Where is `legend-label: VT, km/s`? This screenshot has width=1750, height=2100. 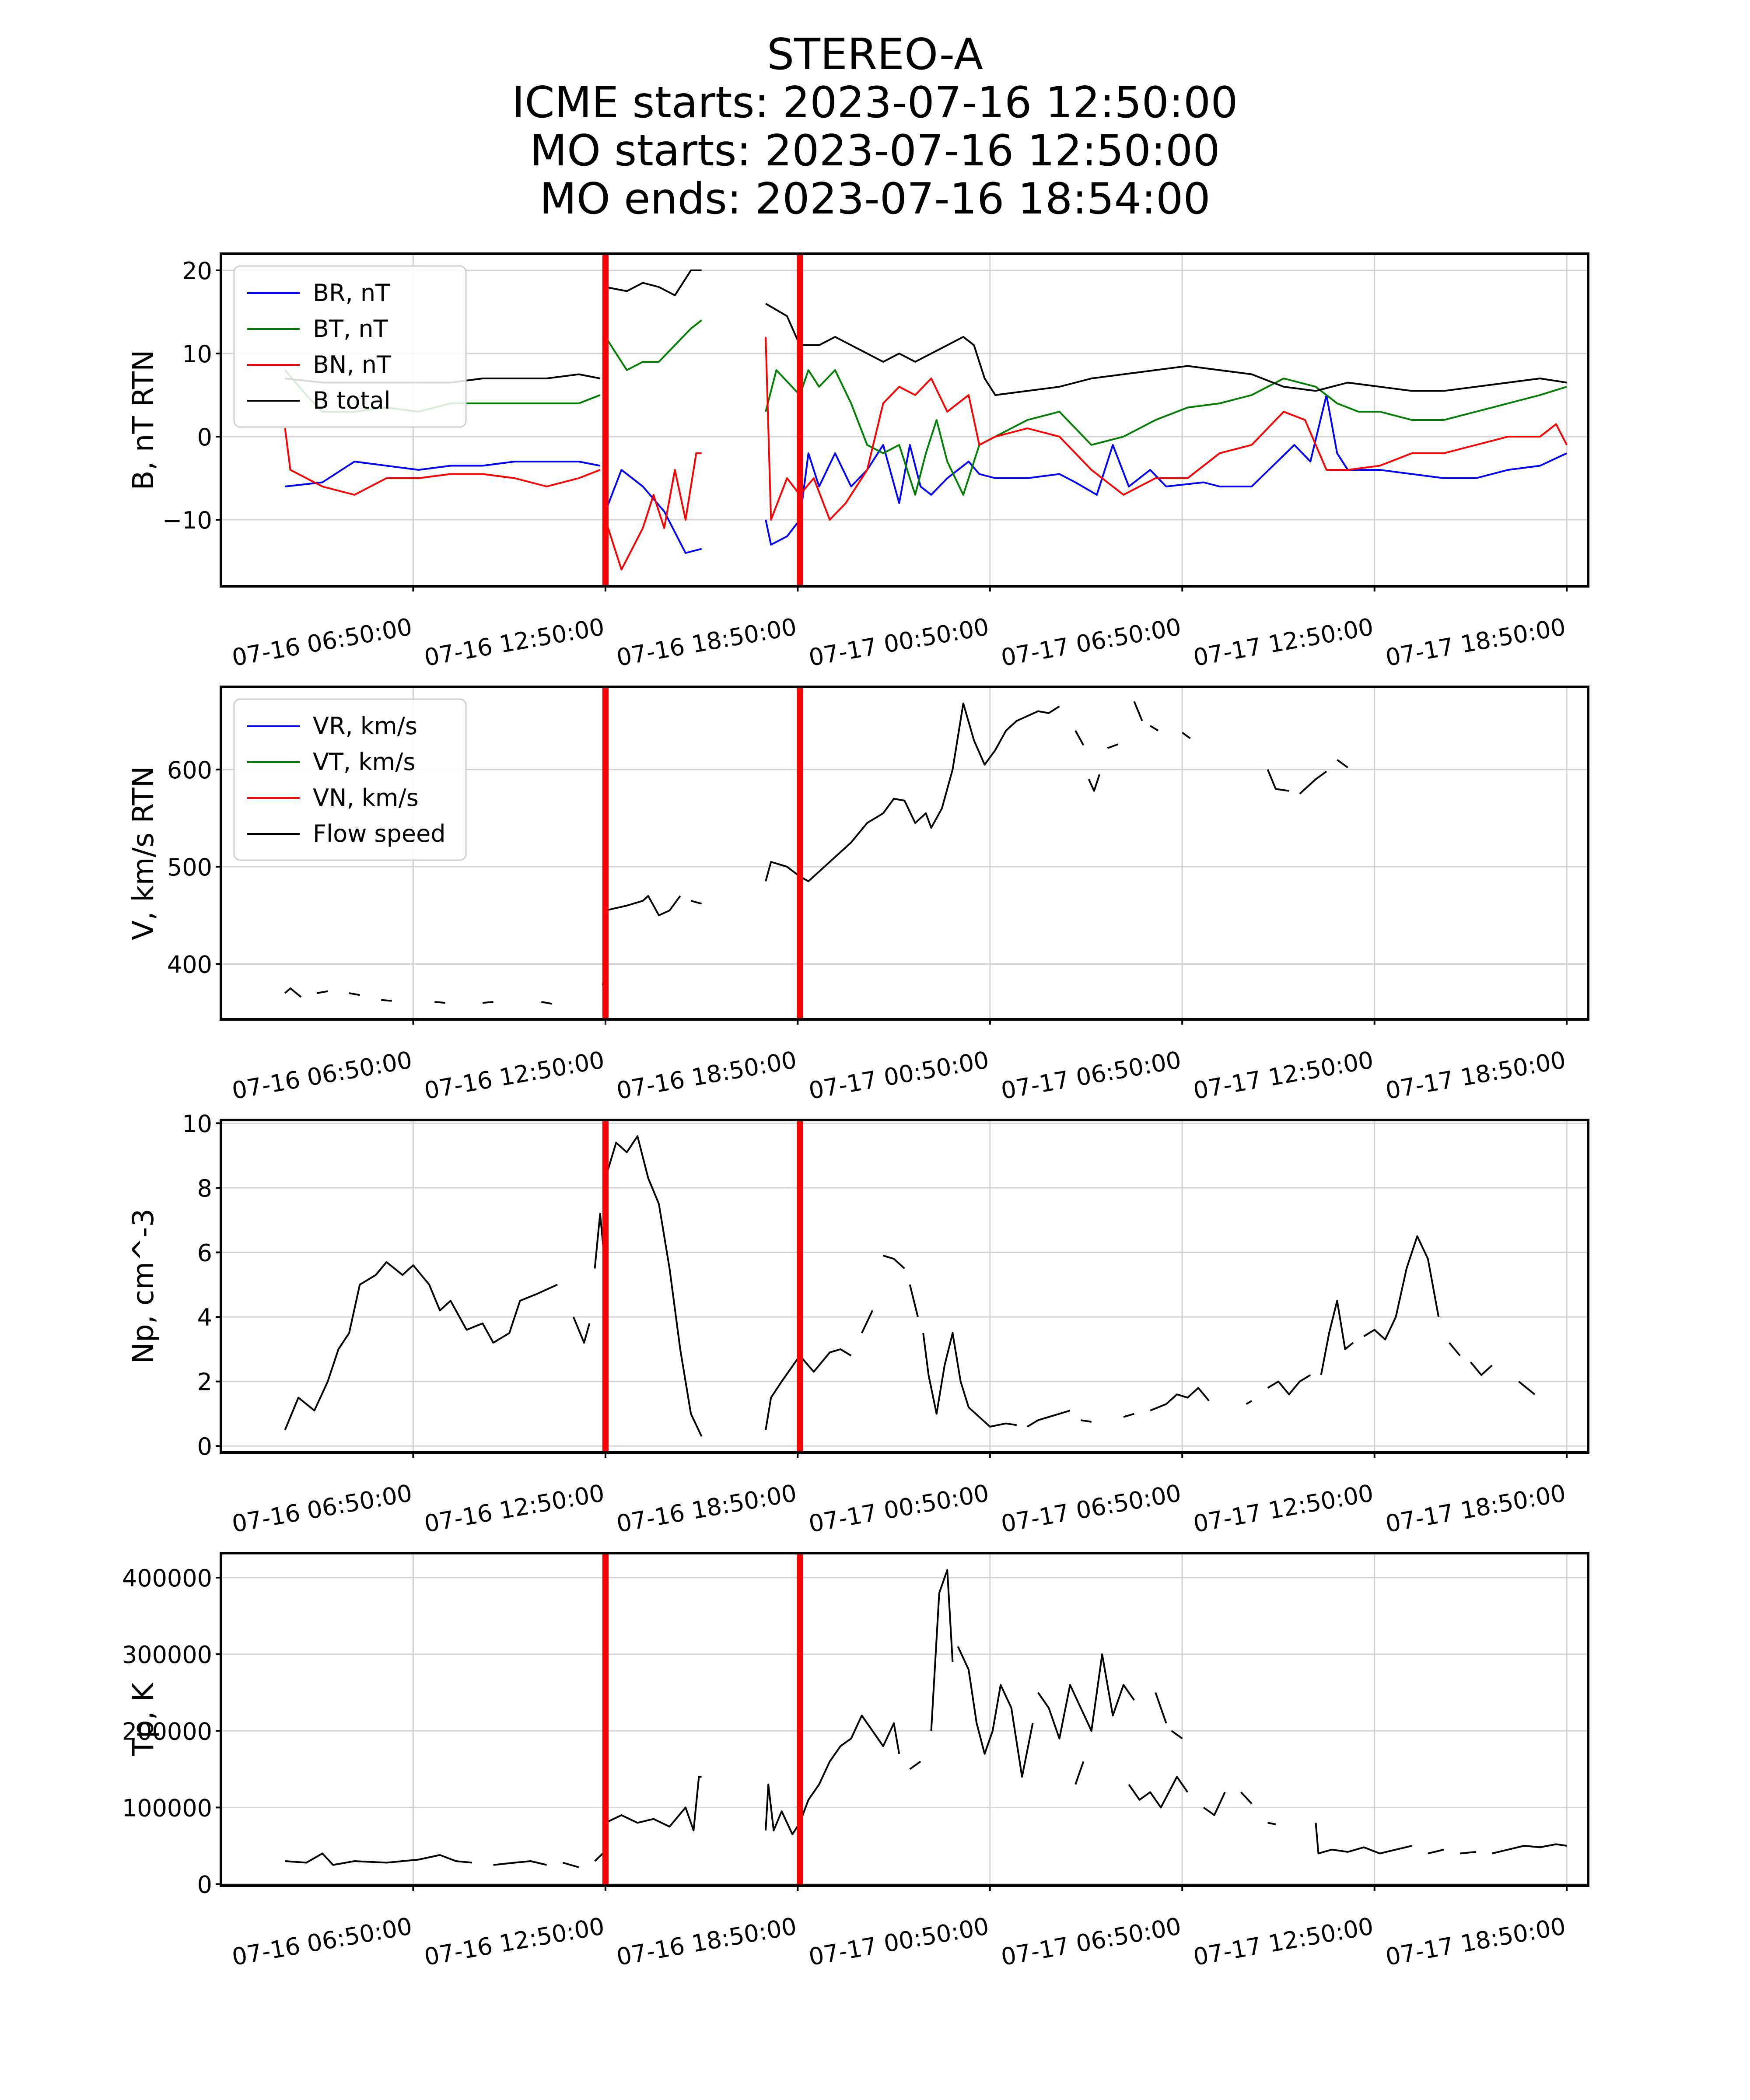 legend-label: VT, km/s is located at coordinates (364, 762).